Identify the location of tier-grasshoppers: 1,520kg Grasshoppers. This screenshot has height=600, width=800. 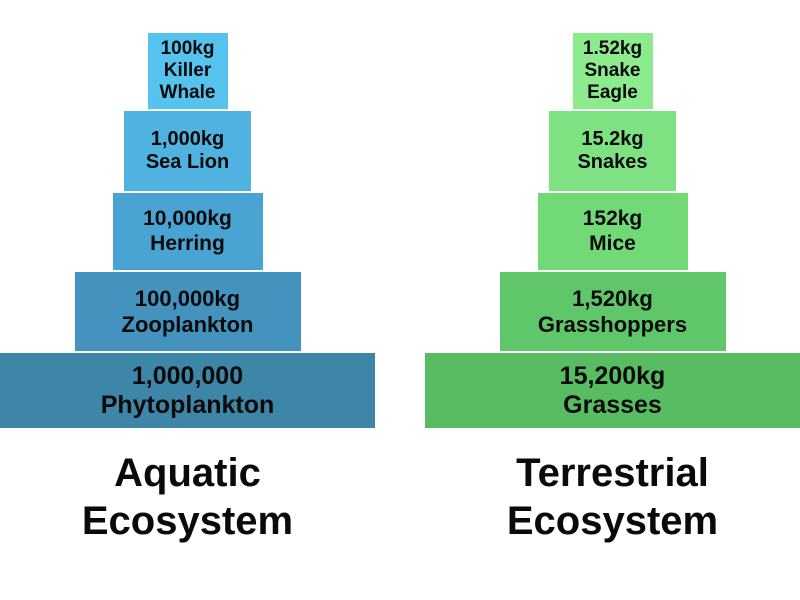
(612, 311).